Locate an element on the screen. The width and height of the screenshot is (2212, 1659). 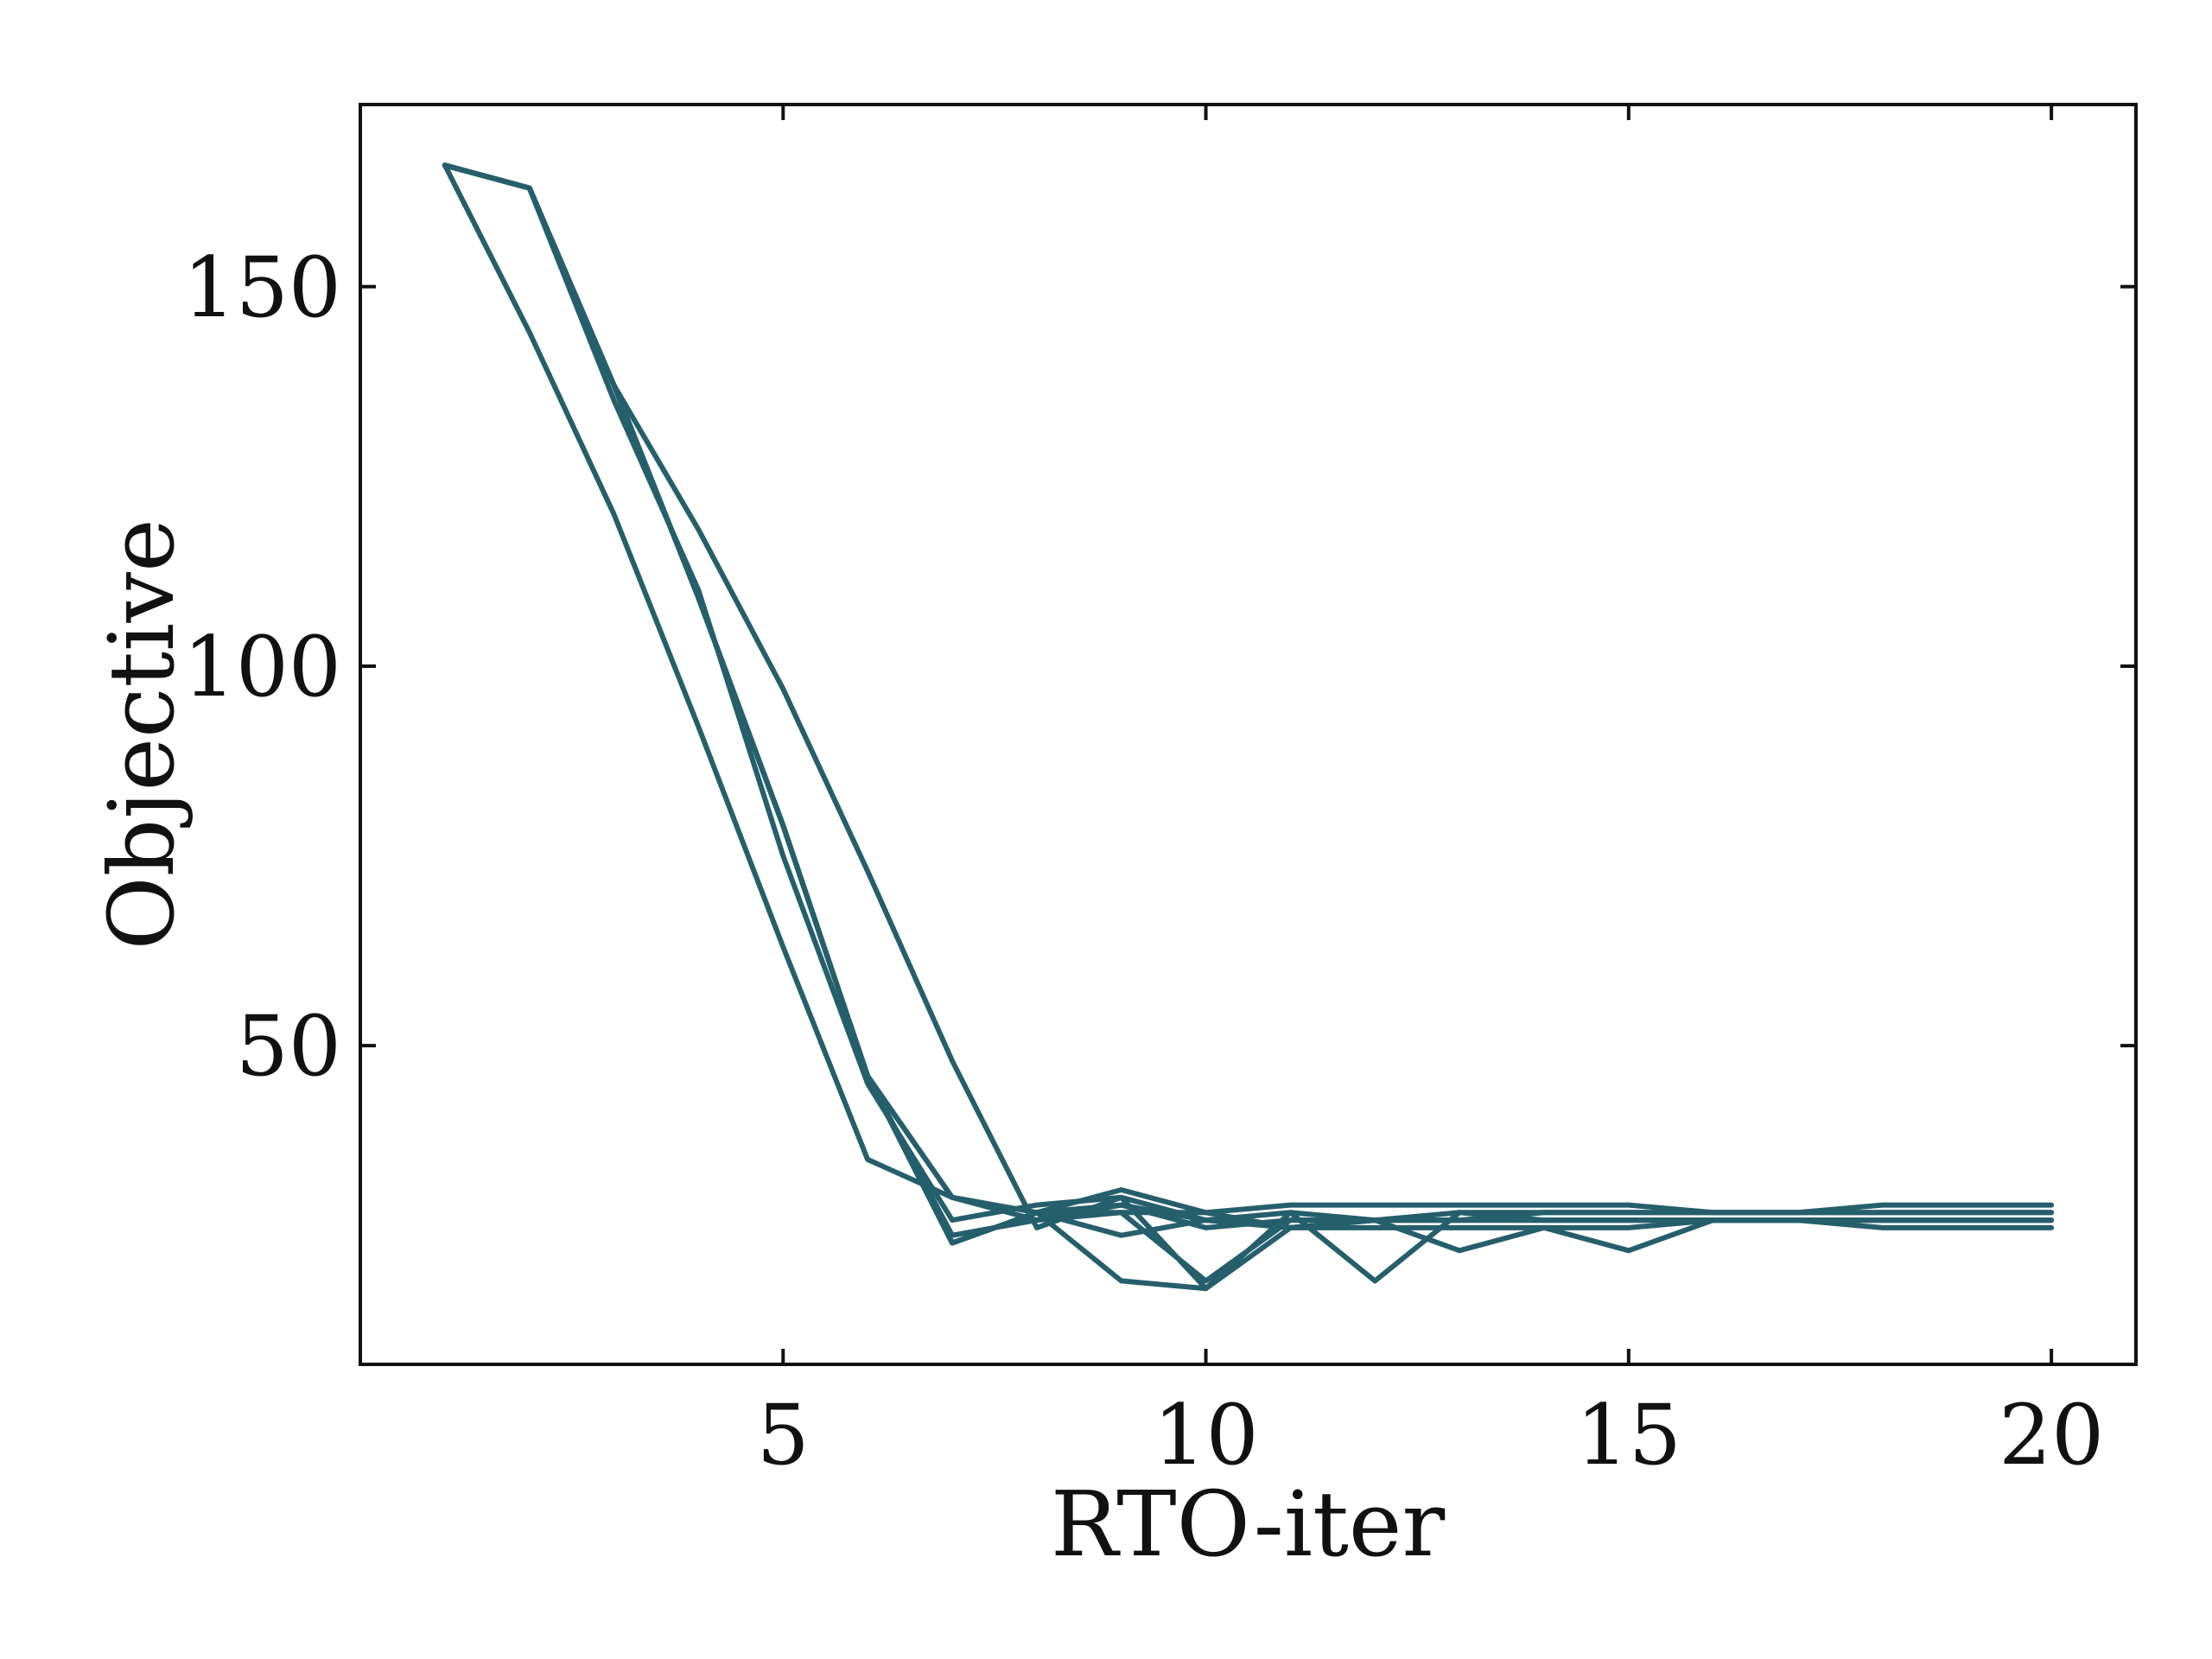
y-axis-label: Objective is located at coordinates (141, 734).